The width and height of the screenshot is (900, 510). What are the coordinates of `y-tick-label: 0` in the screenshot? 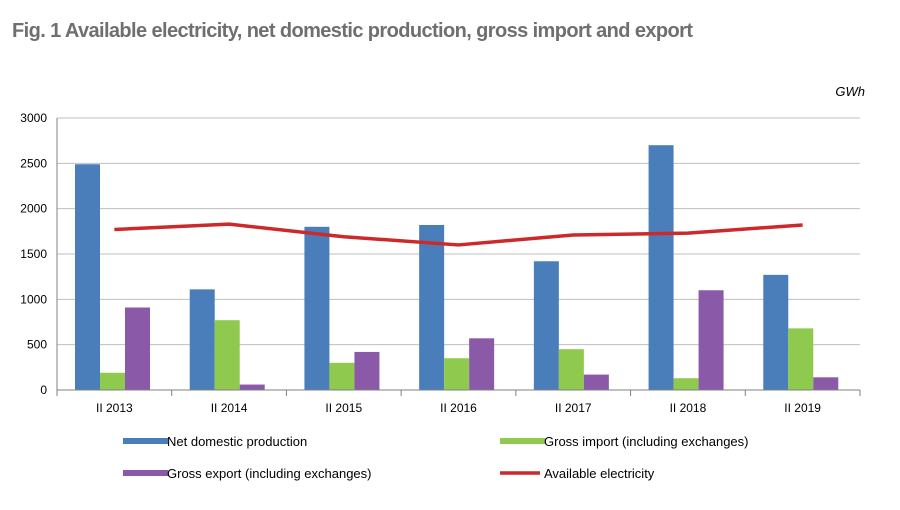 It's located at (43, 390).